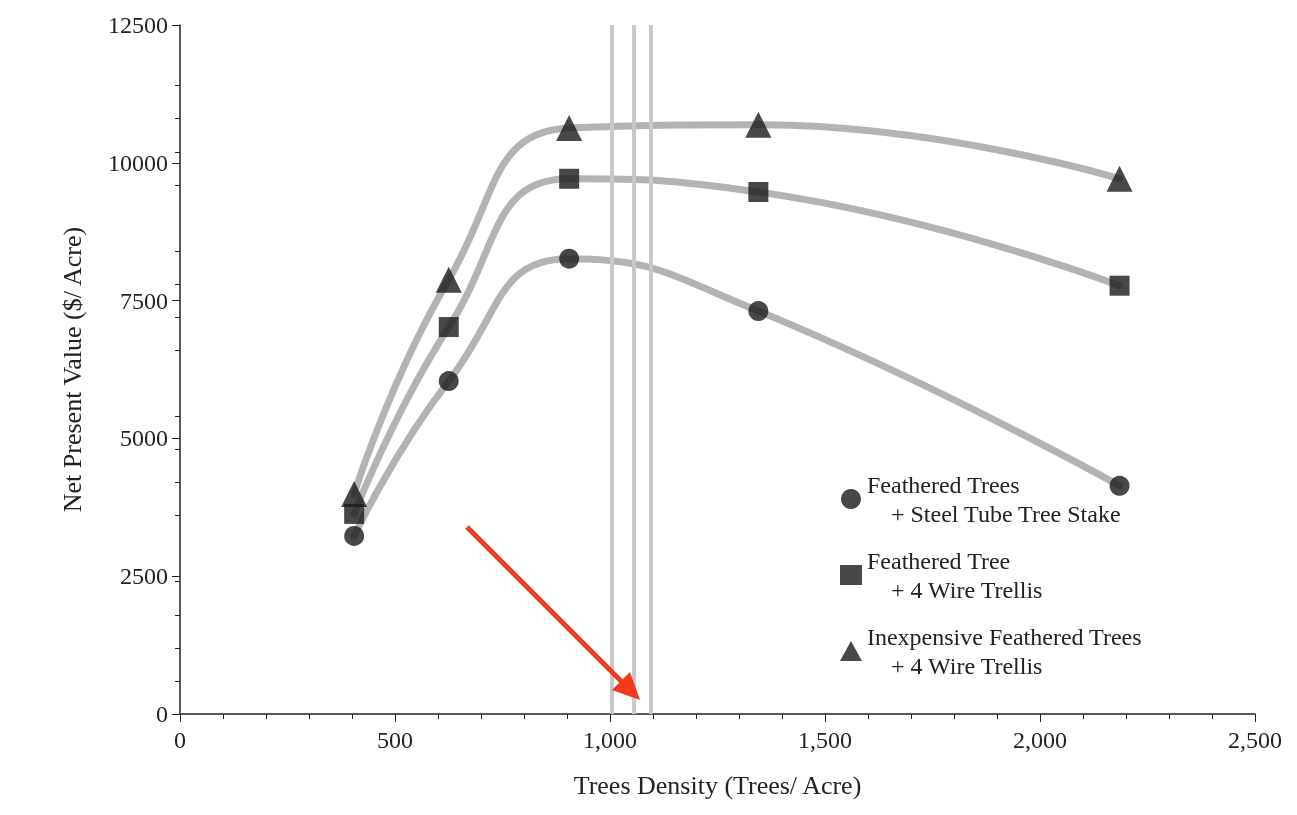  I want to click on legend-label: Feathered Tree + 4 Wire Trellis, so click(954, 575).